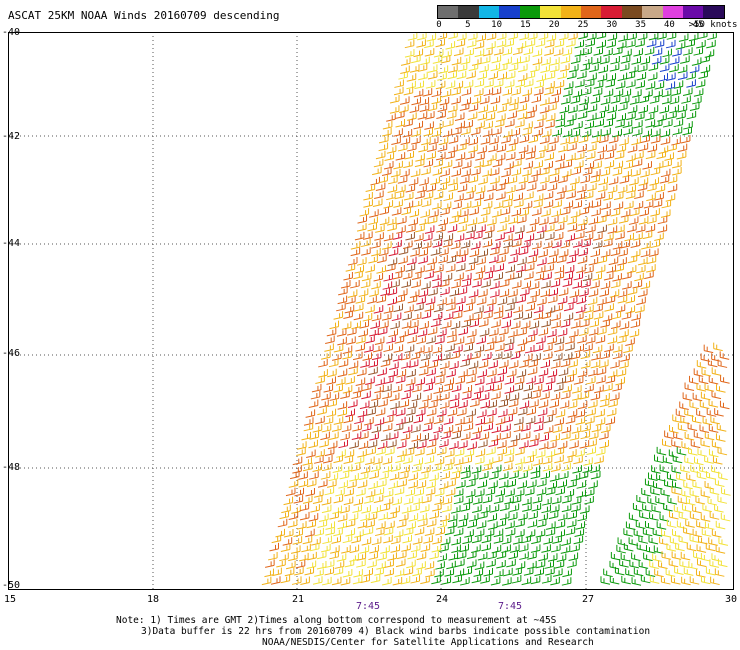 The height and width of the screenshot is (650, 740). What do you see at coordinates (554, 25) in the screenshot?
I see `colorbar-tick-label: 20` at bounding box center [554, 25].